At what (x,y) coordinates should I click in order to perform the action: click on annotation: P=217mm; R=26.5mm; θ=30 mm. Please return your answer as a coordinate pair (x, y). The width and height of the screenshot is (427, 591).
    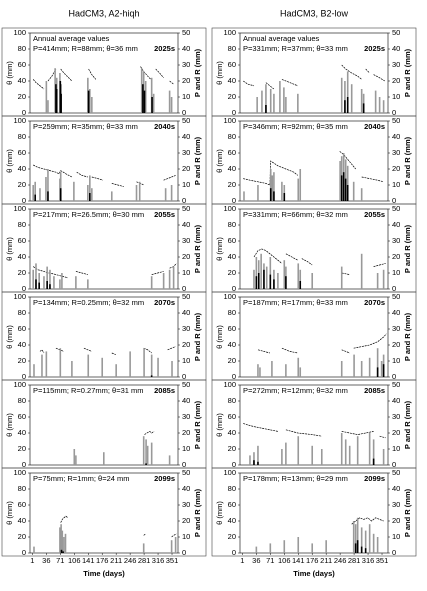
    Looking at the image, I should click on (88, 214).